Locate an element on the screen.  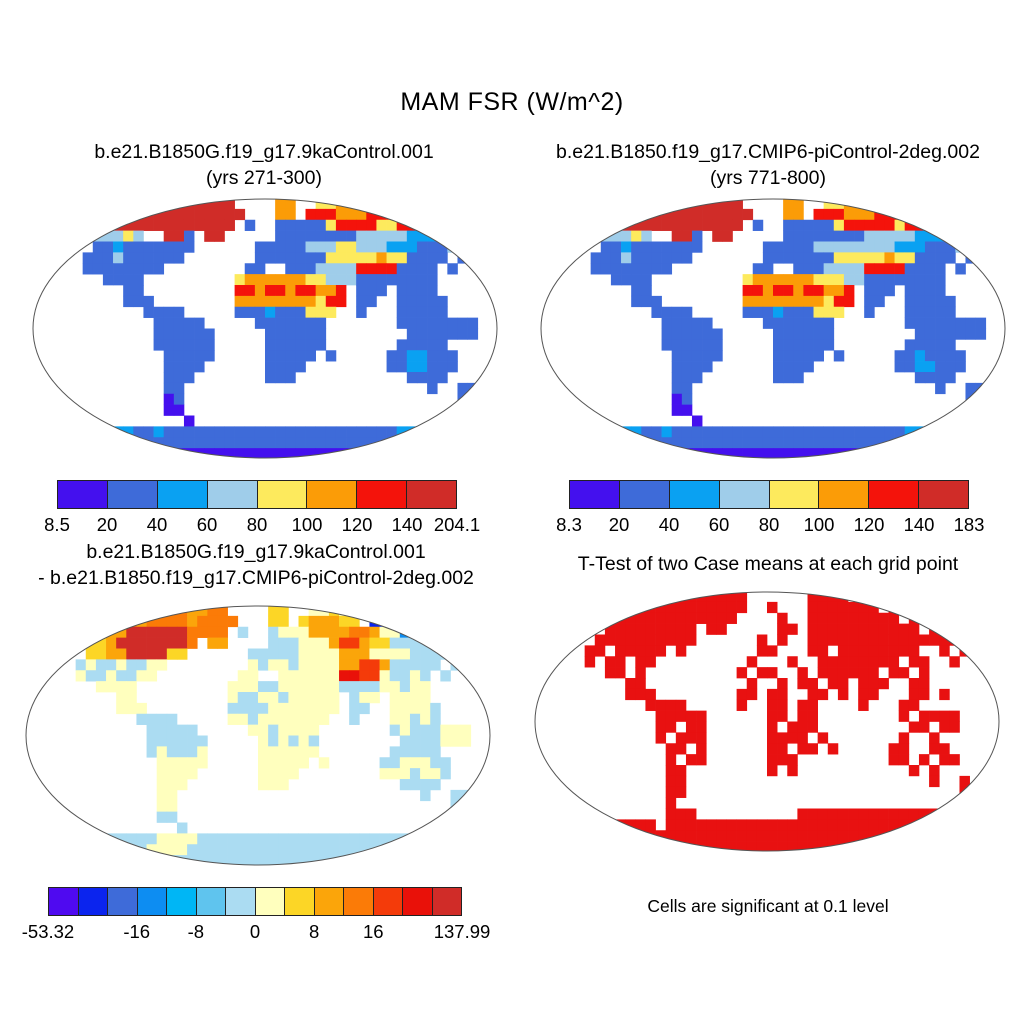
colorbar-case2: 8.3 20 40 60 80 100 120 140 183 is located at coordinates (770, 508).